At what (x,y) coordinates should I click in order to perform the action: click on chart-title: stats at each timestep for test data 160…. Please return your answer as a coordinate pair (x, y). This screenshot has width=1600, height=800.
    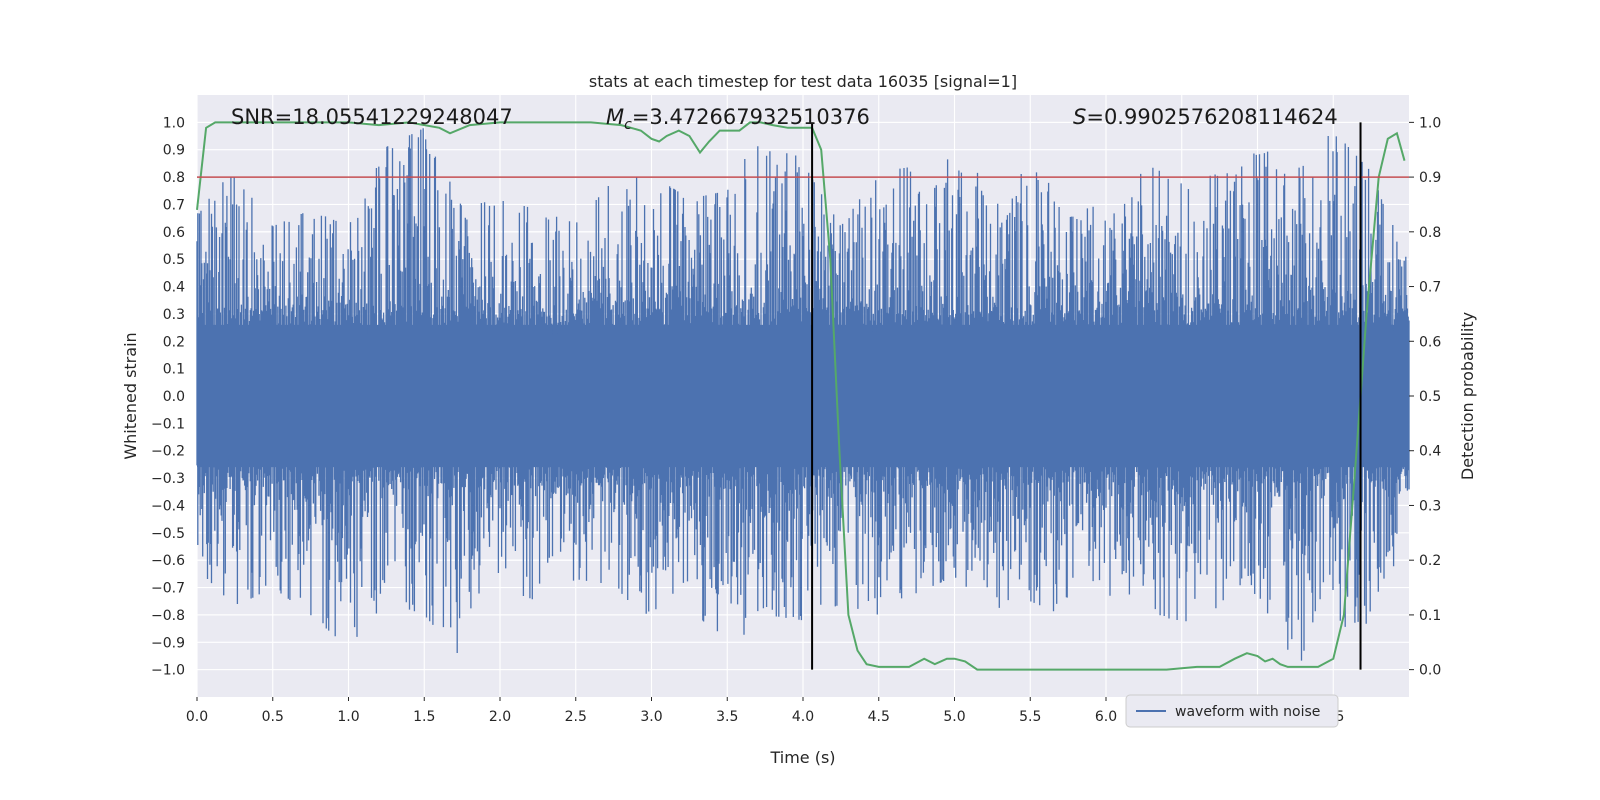
    Looking at the image, I should click on (803, 81).